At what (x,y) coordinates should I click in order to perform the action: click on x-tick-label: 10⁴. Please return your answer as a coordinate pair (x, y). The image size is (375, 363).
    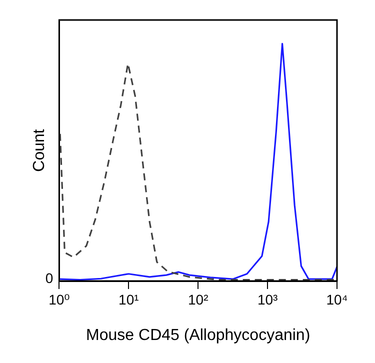
    Looking at the image, I should click on (337, 299).